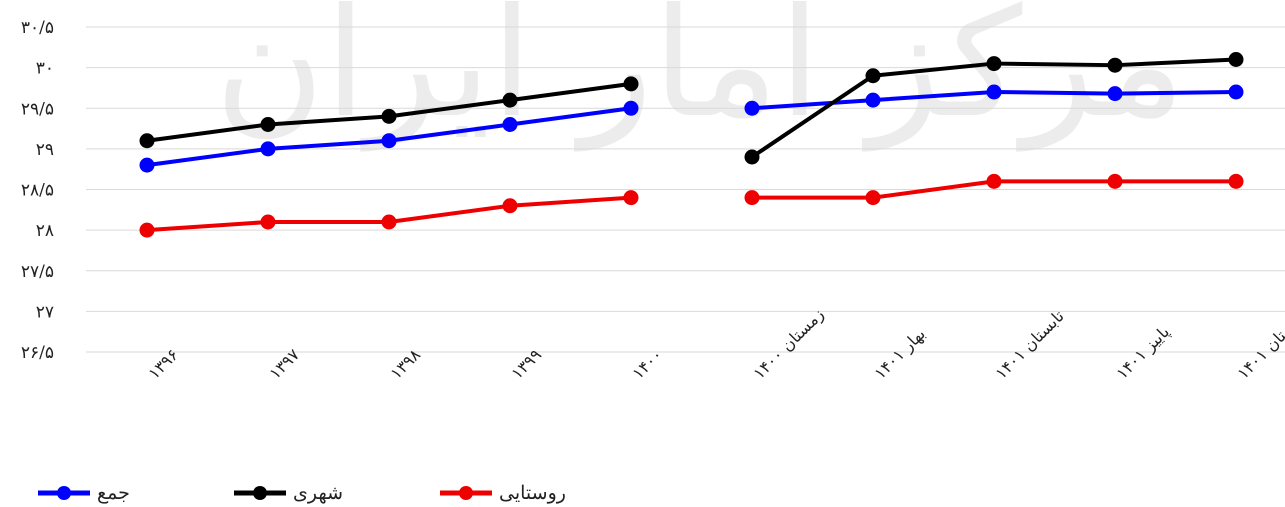  What do you see at coordinates (37, 353) in the screenshot?
I see `y-tick-label: ۲۶/۵` at bounding box center [37, 353].